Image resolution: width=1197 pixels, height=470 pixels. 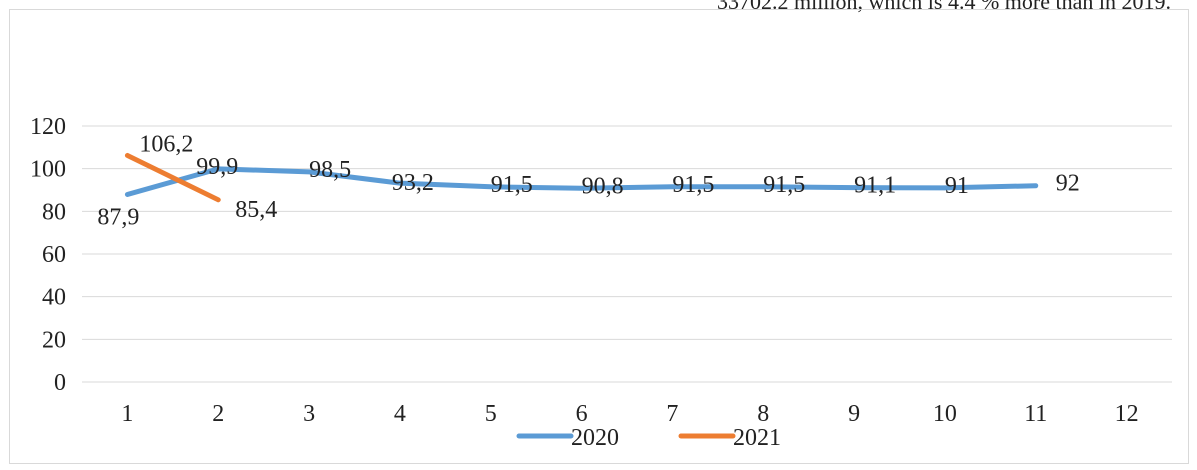 I want to click on data-label: 99,9, so click(x=217, y=167).